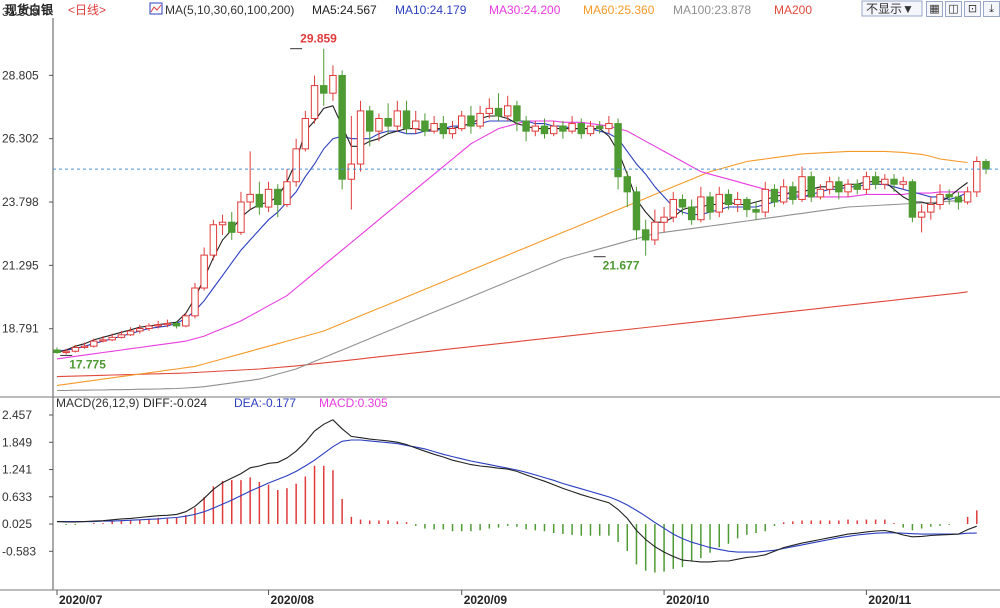 The image size is (1000, 608). What do you see at coordinates (344, 10) in the screenshot?
I see `ma-value-0: MA5:24.567` at bounding box center [344, 10].